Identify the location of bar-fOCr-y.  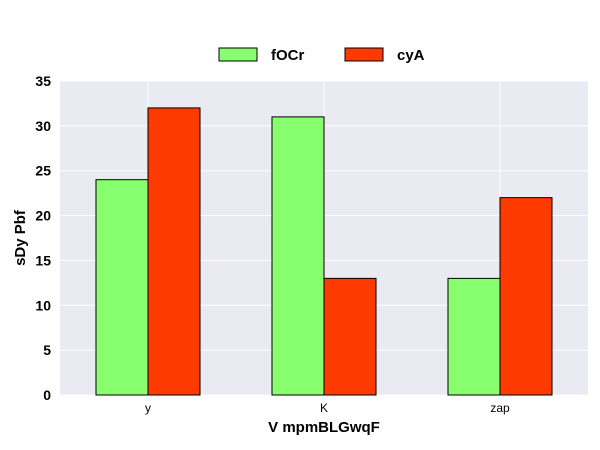
(122, 287).